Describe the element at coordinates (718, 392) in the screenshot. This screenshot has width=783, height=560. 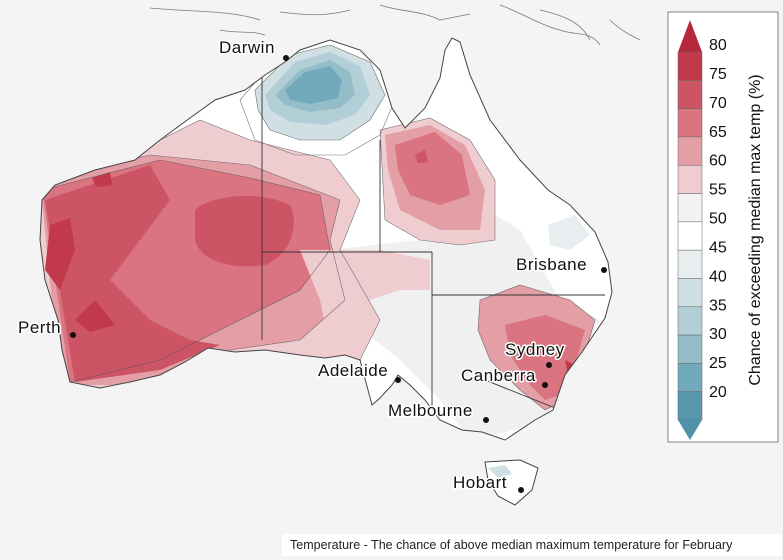
I see `colorbar-tick-label: 20` at that location.